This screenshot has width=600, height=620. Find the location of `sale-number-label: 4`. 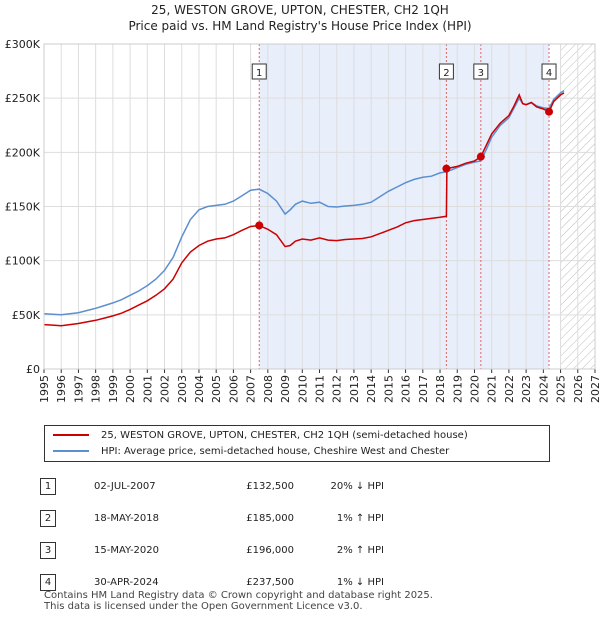

sale-number-label: 4 is located at coordinates (549, 73).